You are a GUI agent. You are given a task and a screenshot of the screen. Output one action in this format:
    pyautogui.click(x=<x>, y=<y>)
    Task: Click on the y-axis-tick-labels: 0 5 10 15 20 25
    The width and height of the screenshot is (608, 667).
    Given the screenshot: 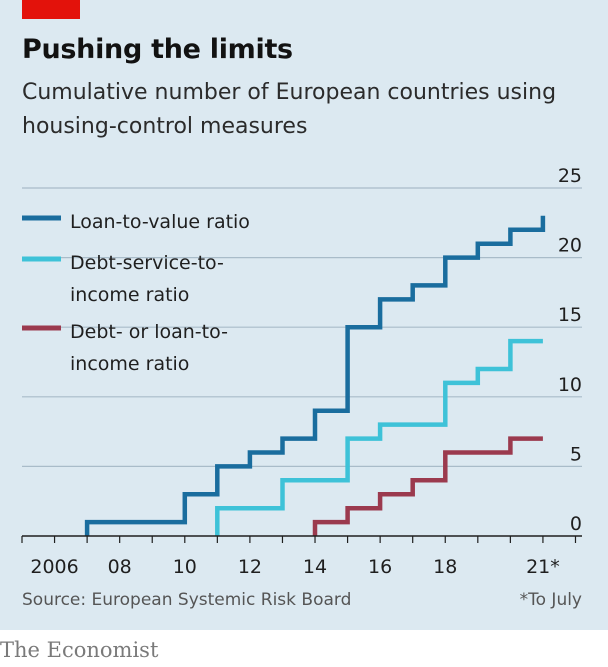 What is the action you would take?
    pyautogui.click(x=570, y=350)
    